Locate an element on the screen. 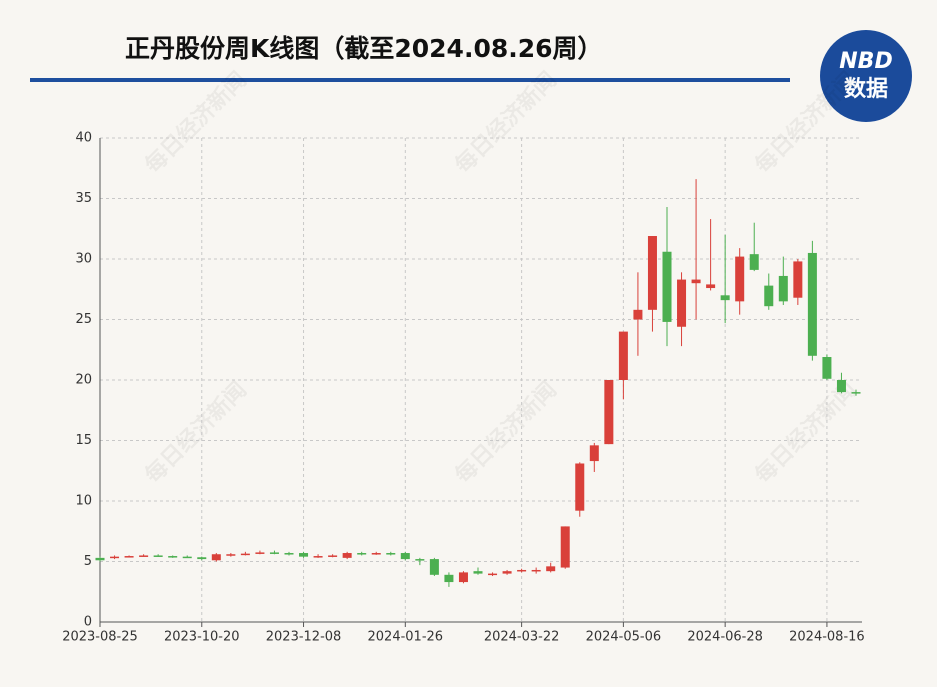 This screenshot has height=687, width=937. x-tick-label: 2024-08-16 is located at coordinates (827, 637).